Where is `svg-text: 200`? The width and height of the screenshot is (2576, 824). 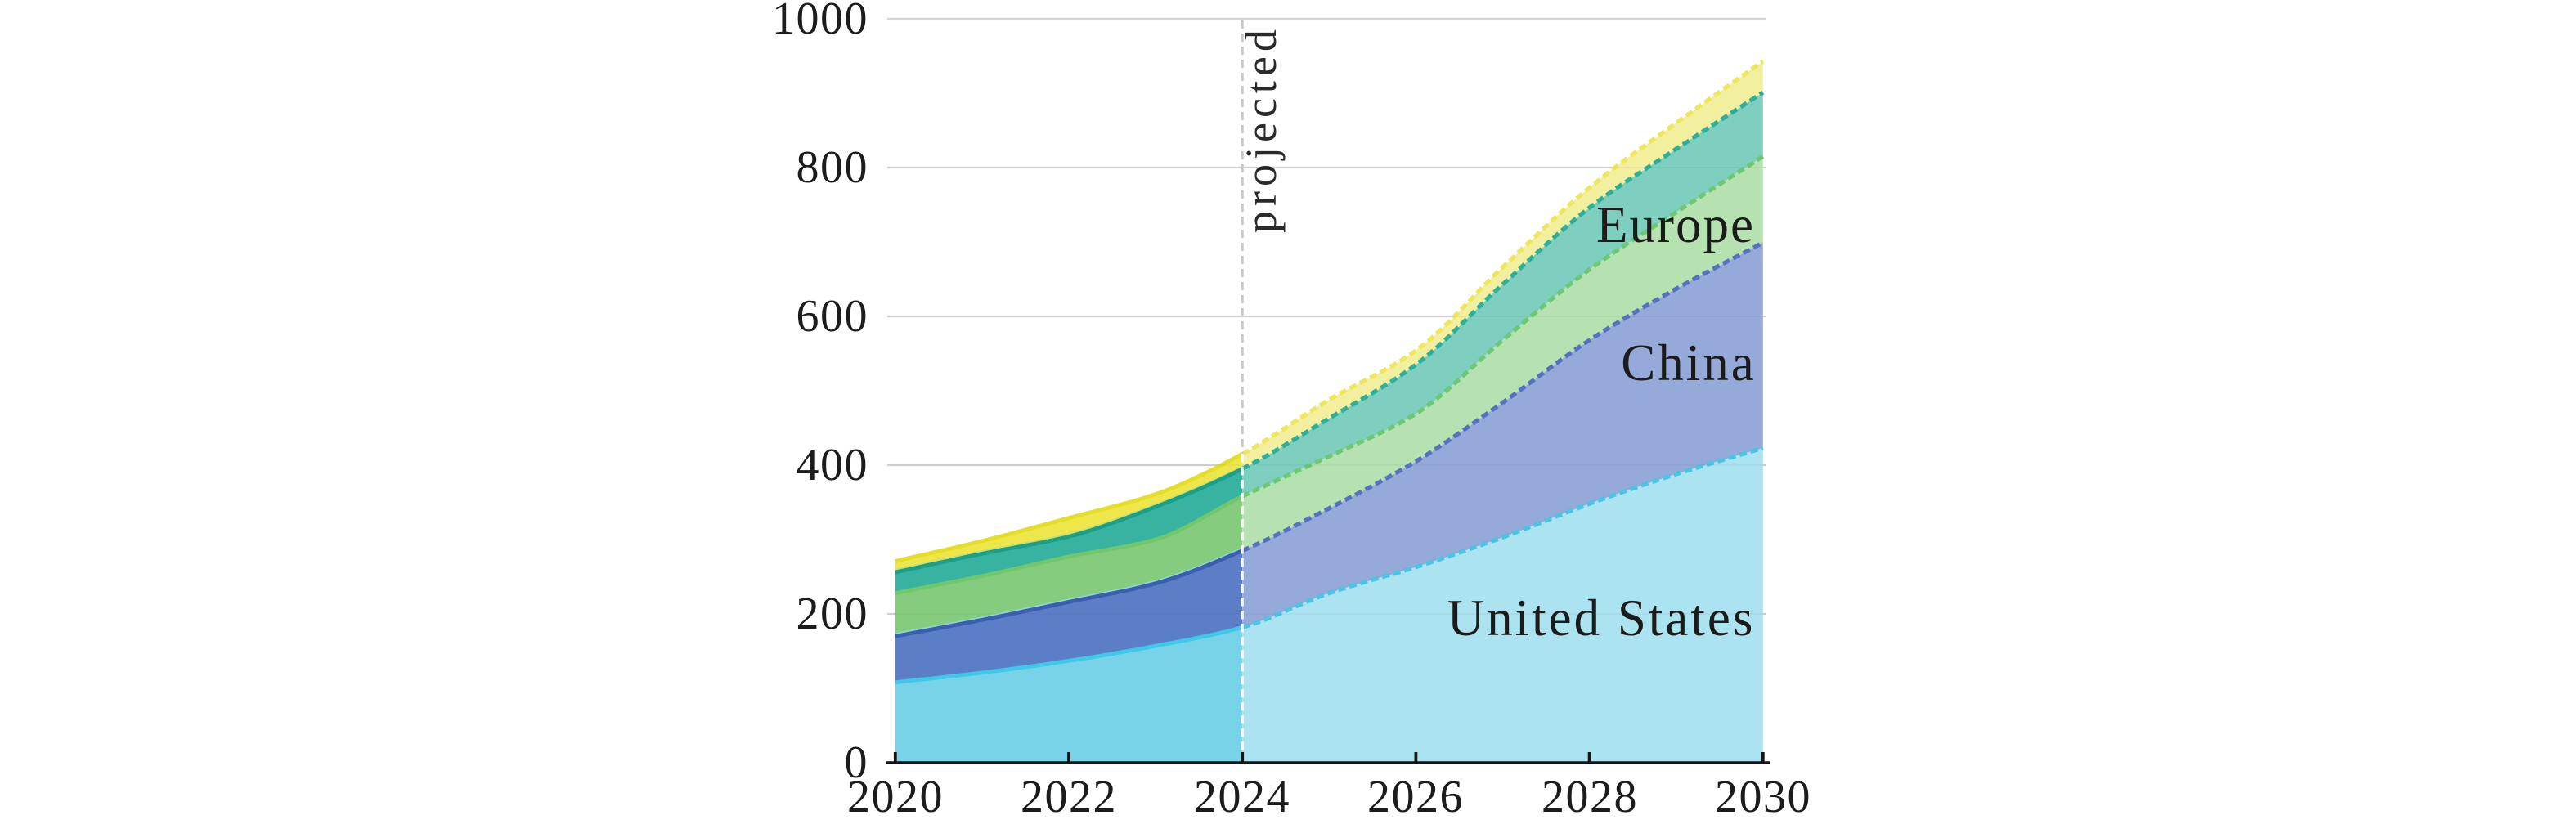
svg-text: 200 is located at coordinates (833, 614).